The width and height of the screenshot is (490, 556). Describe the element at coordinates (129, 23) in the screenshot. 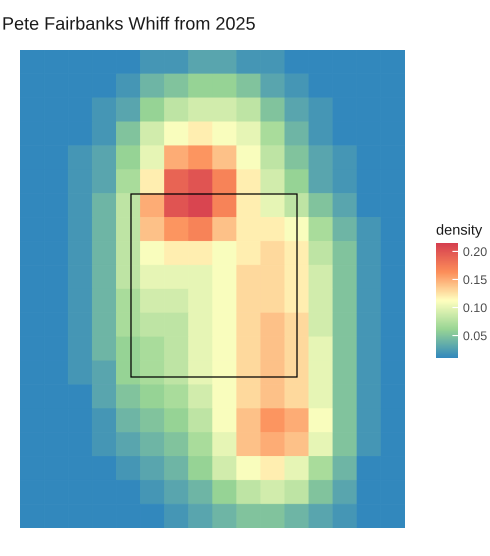

I see `chart-title: Pete Fairbanks Whiff from 2025` at that location.